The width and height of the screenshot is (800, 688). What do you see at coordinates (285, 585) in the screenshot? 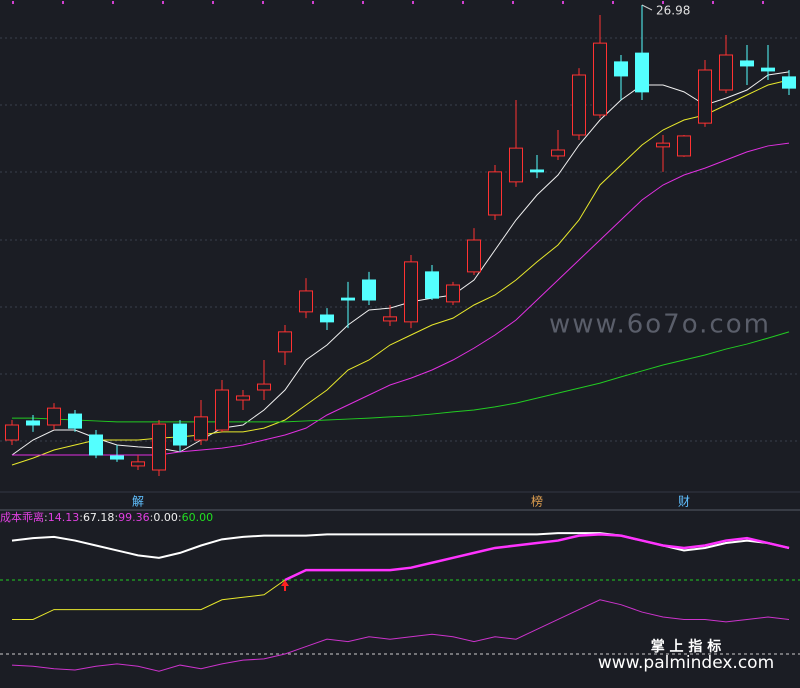
I see `signal-arrow` at bounding box center [285, 585].